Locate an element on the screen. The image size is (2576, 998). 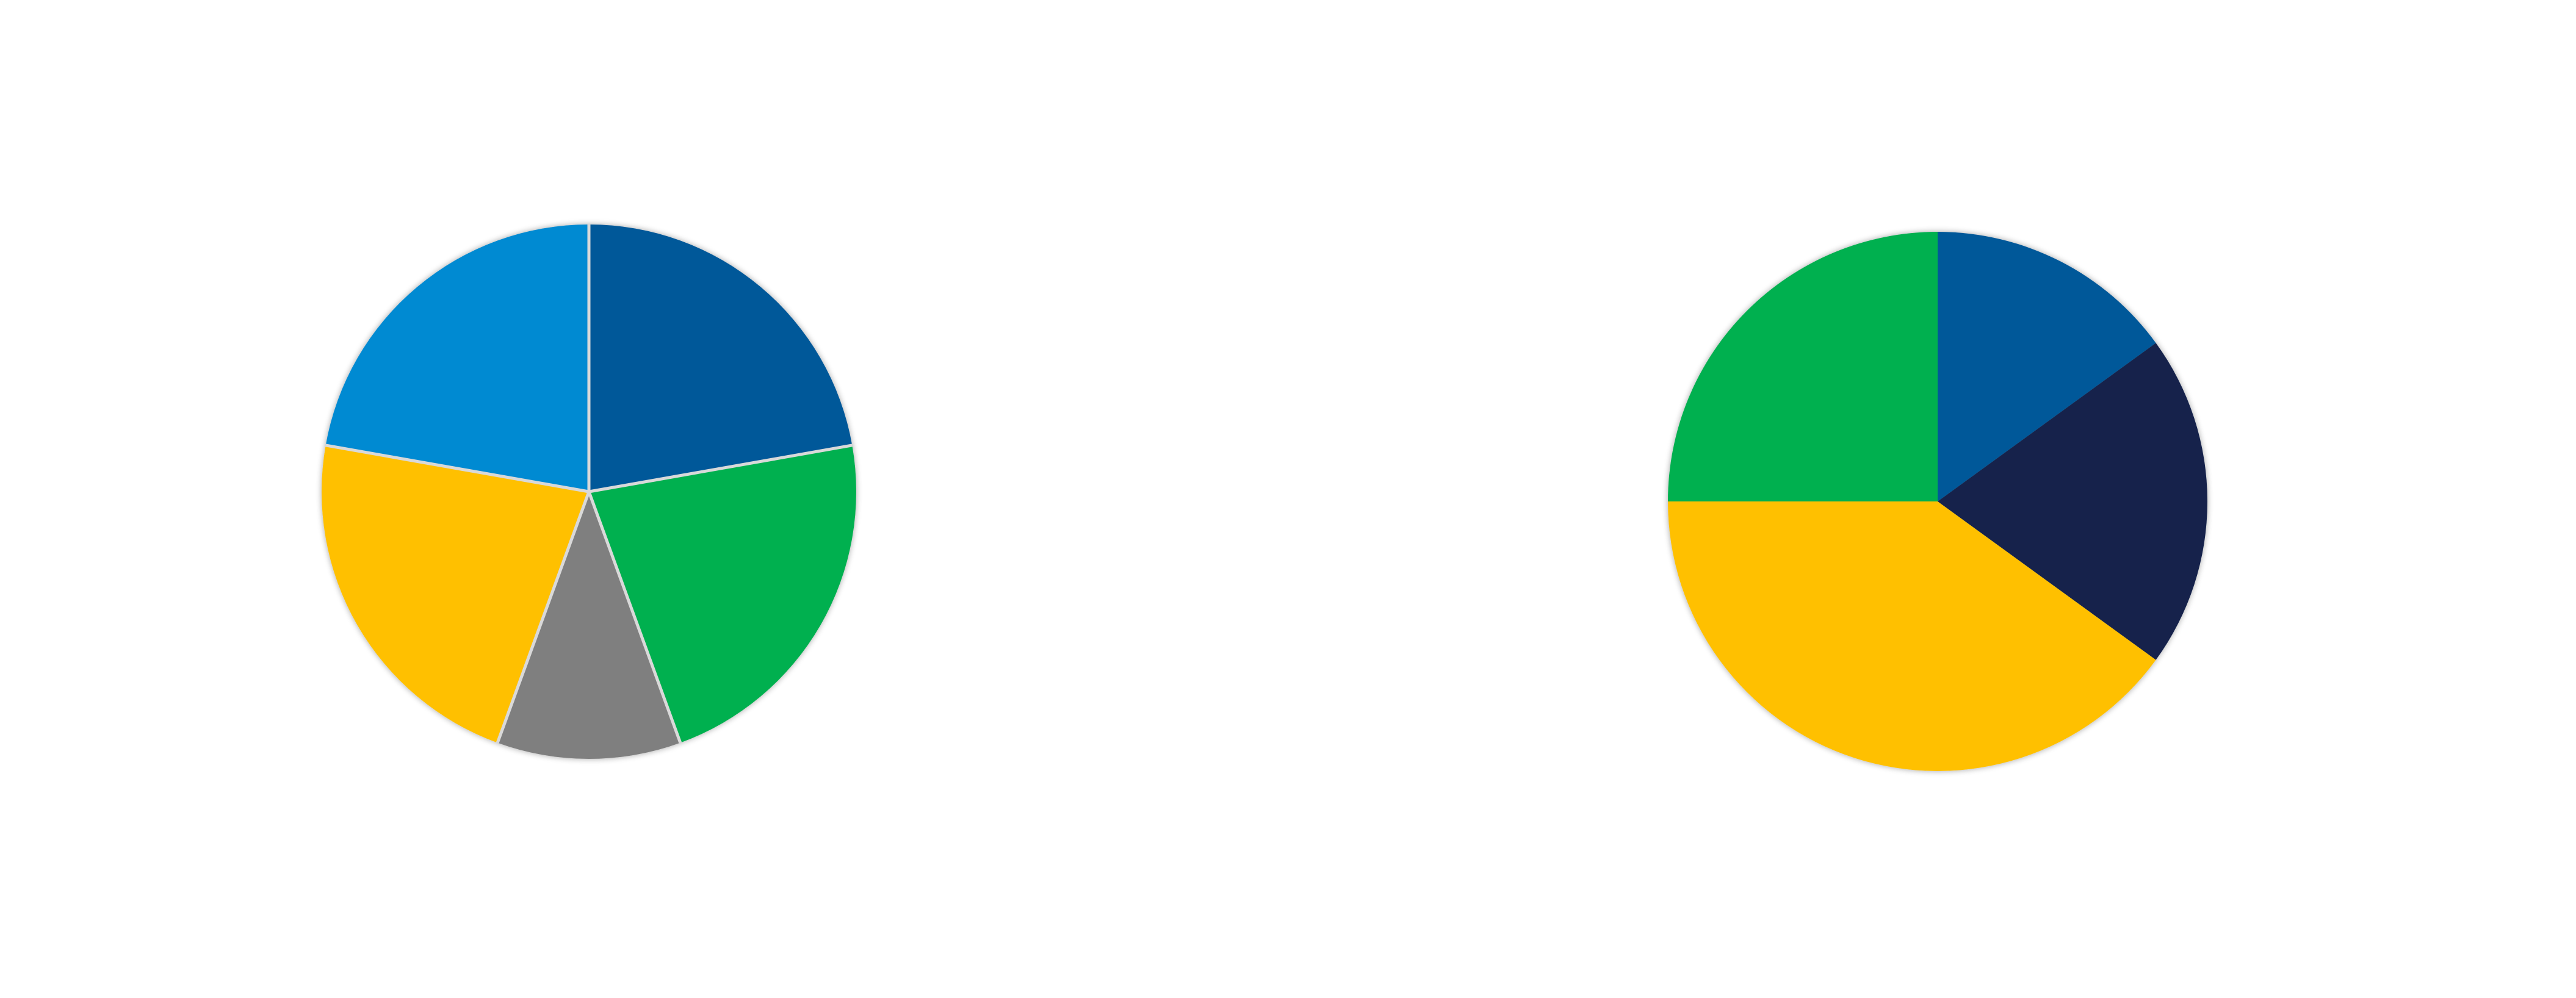
pie-chart-right is located at coordinates (1937, 502).